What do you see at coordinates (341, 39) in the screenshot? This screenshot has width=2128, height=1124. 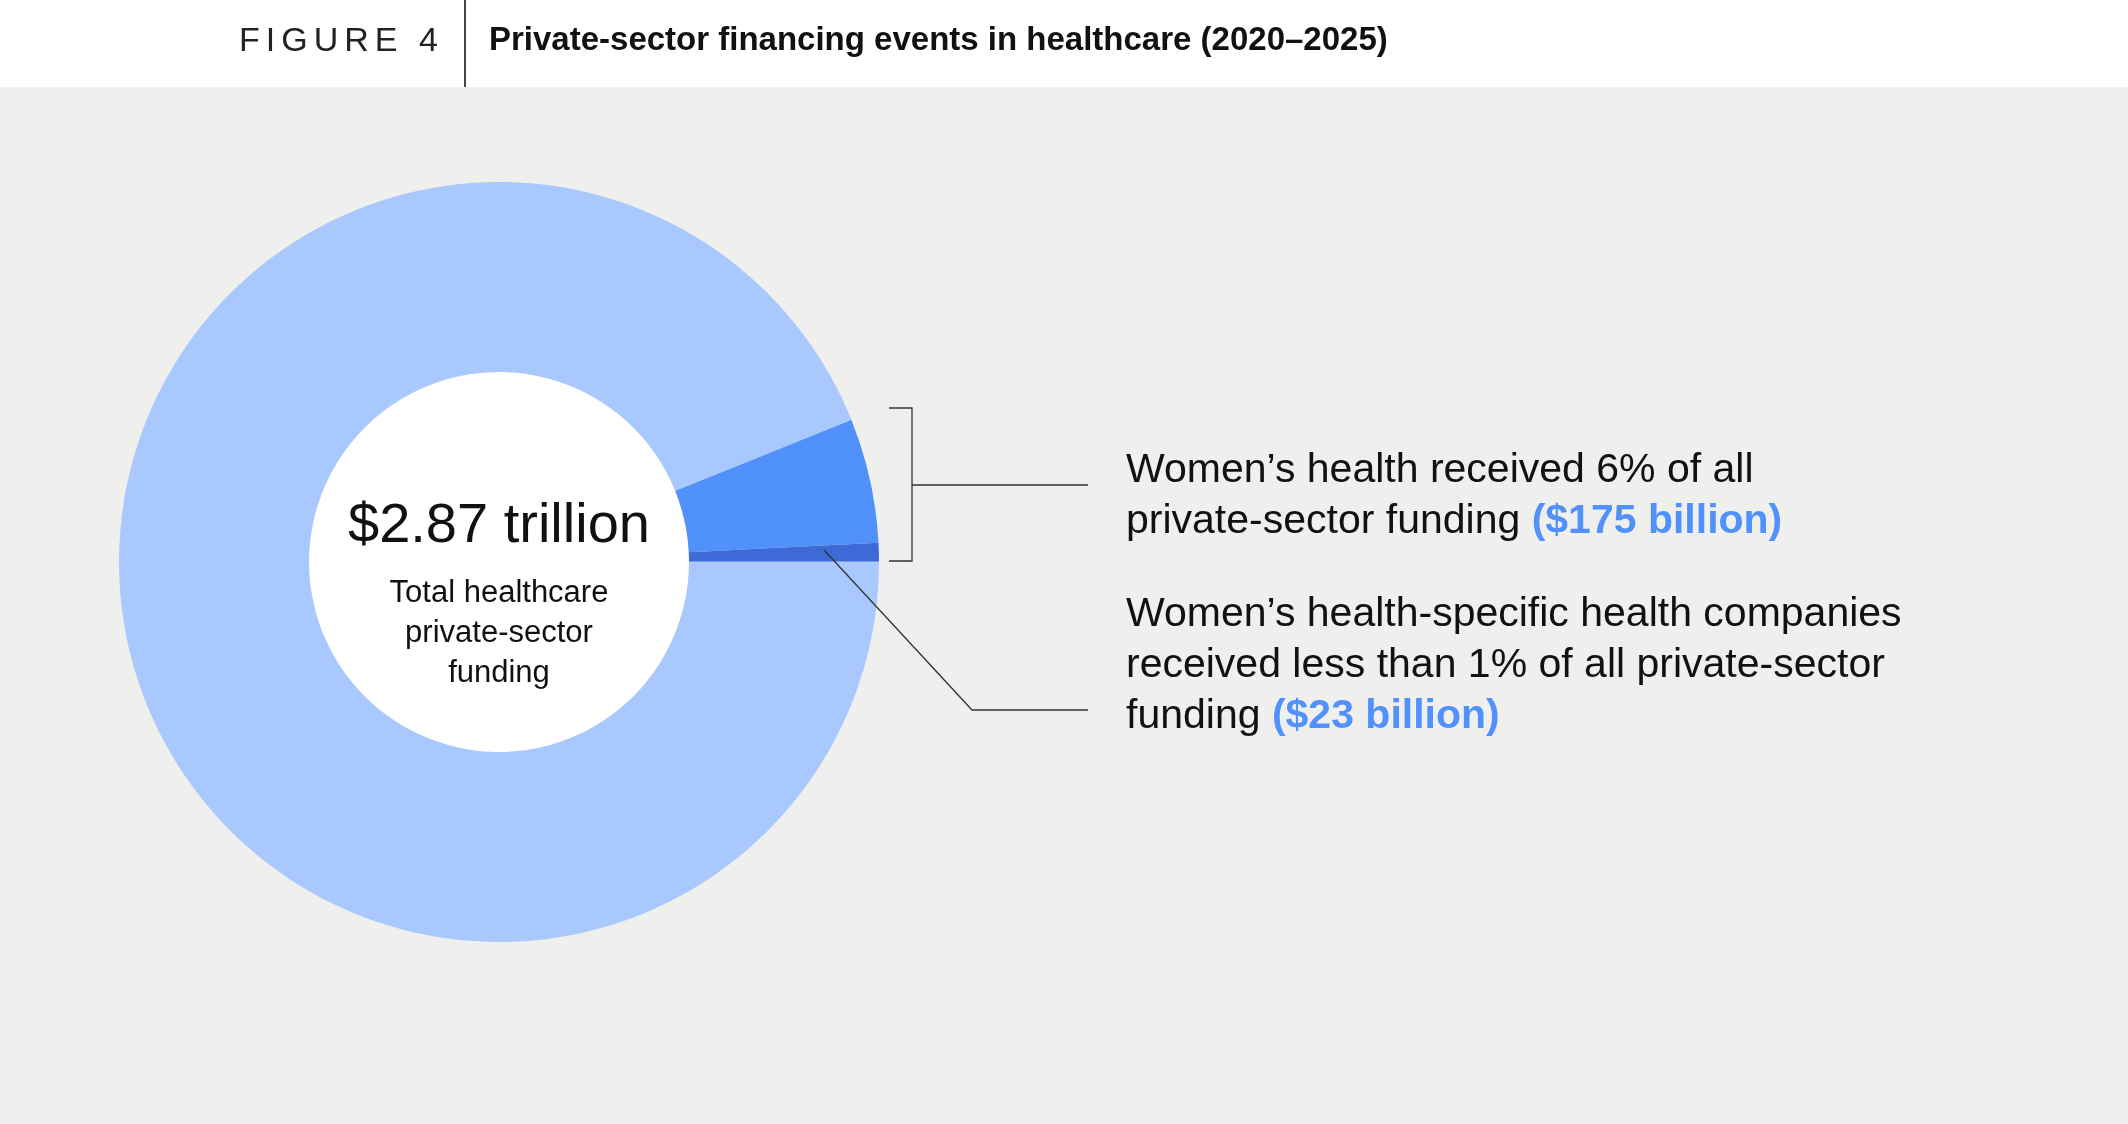 I see `caption: FIGURE 4` at bounding box center [341, 39].